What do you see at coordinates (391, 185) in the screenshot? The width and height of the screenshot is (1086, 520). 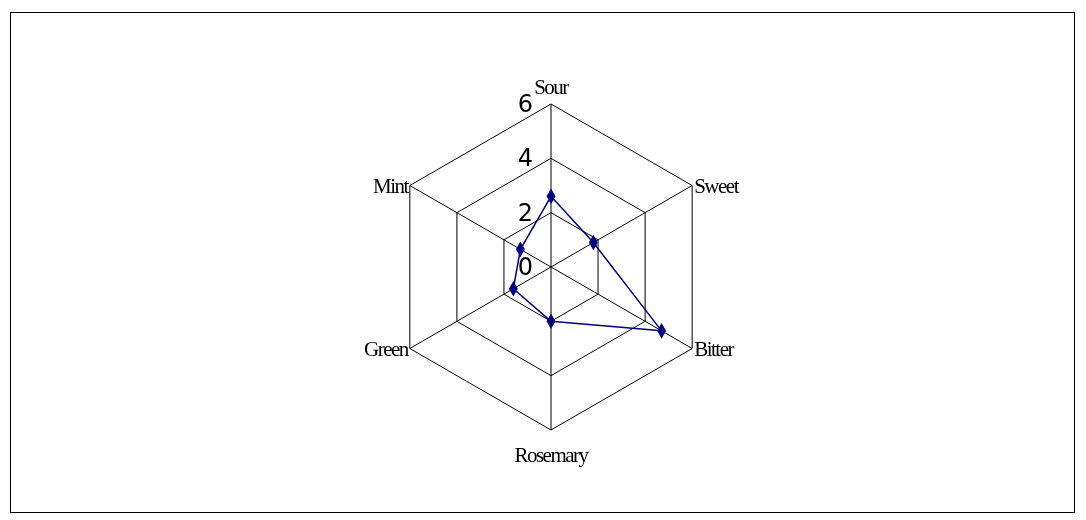 I see `spoke-label: Mint` at bounding box center [391, 185].